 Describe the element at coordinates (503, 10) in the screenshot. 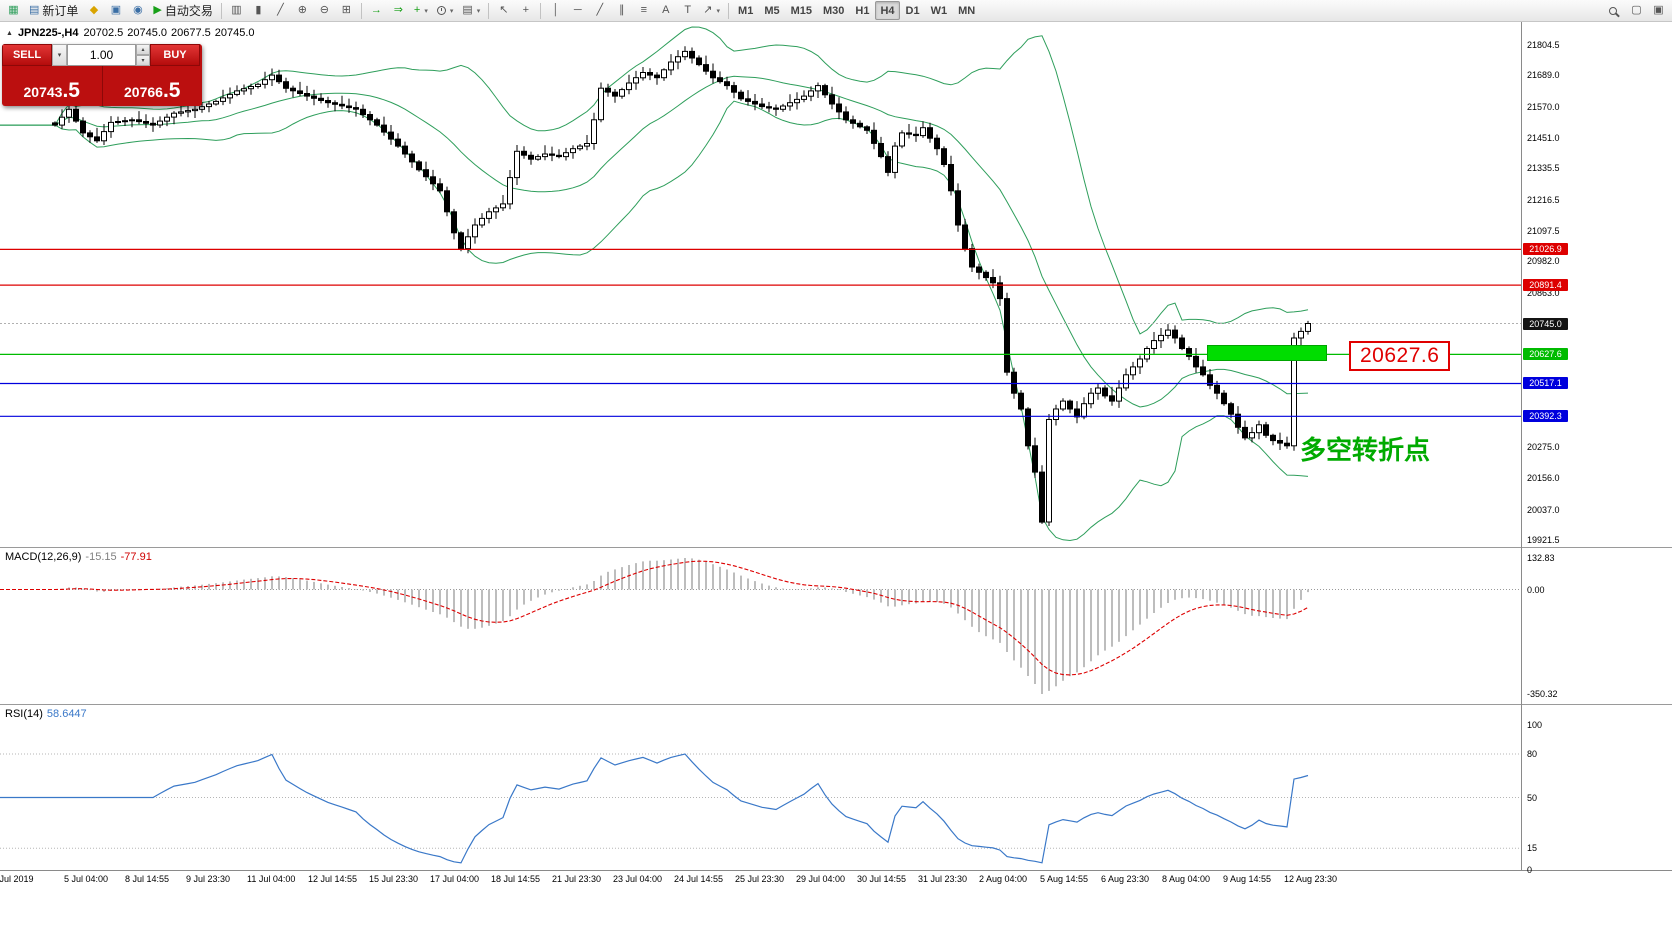

I see `cursor-icon: ↖` at that location.